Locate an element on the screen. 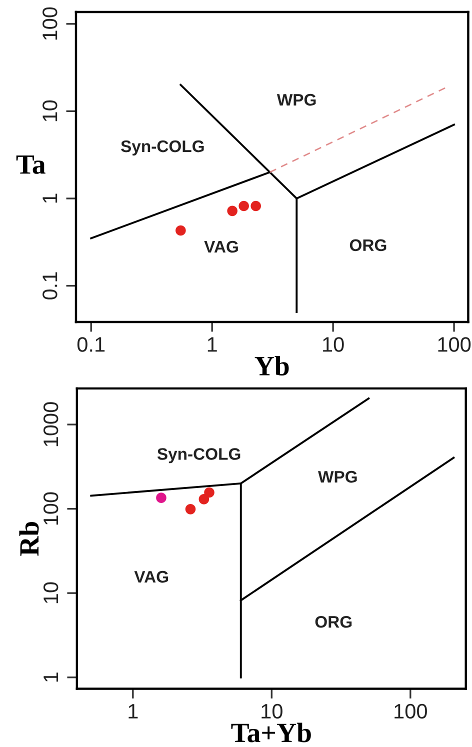  y-axis-title: Rb is located at coordinates (29, 539).